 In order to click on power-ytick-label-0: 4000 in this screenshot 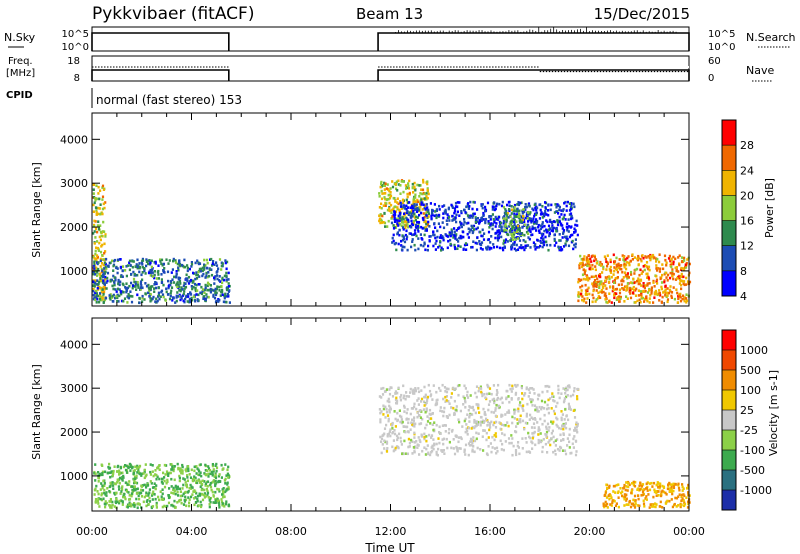, I will do `click(74, 139)`.